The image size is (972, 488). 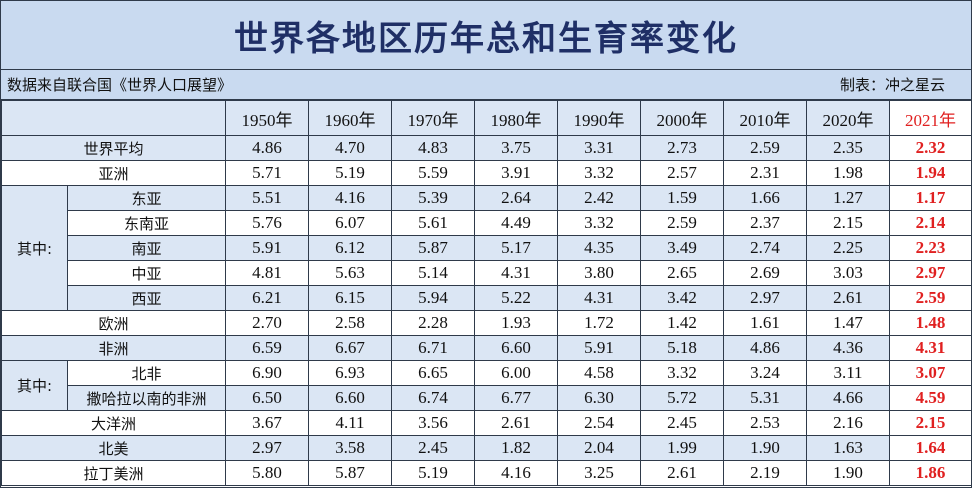 I want to click on table-cell: 4.36, so click(x=848, y=348).